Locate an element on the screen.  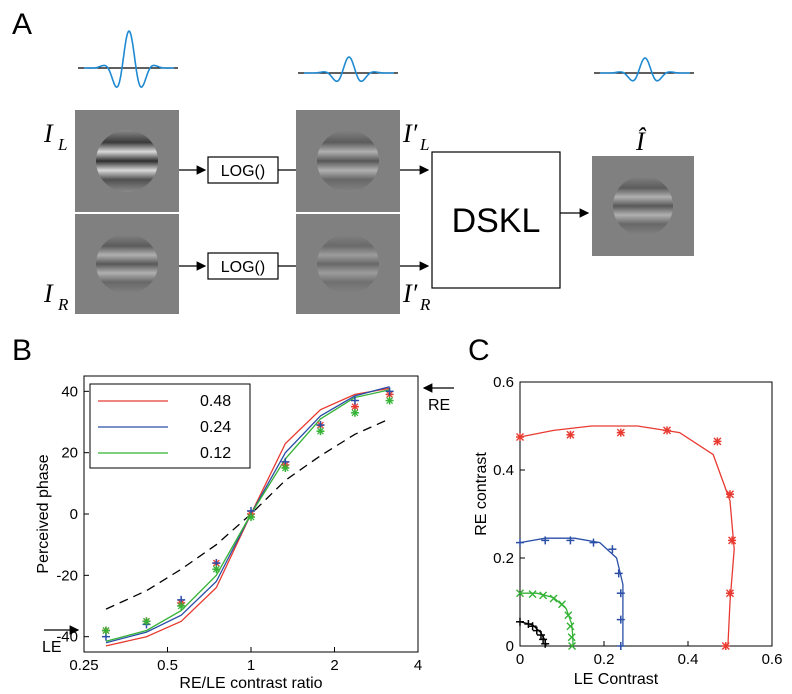
chart-c-ylabel: RE contrast is located at coordinates (481, 494).